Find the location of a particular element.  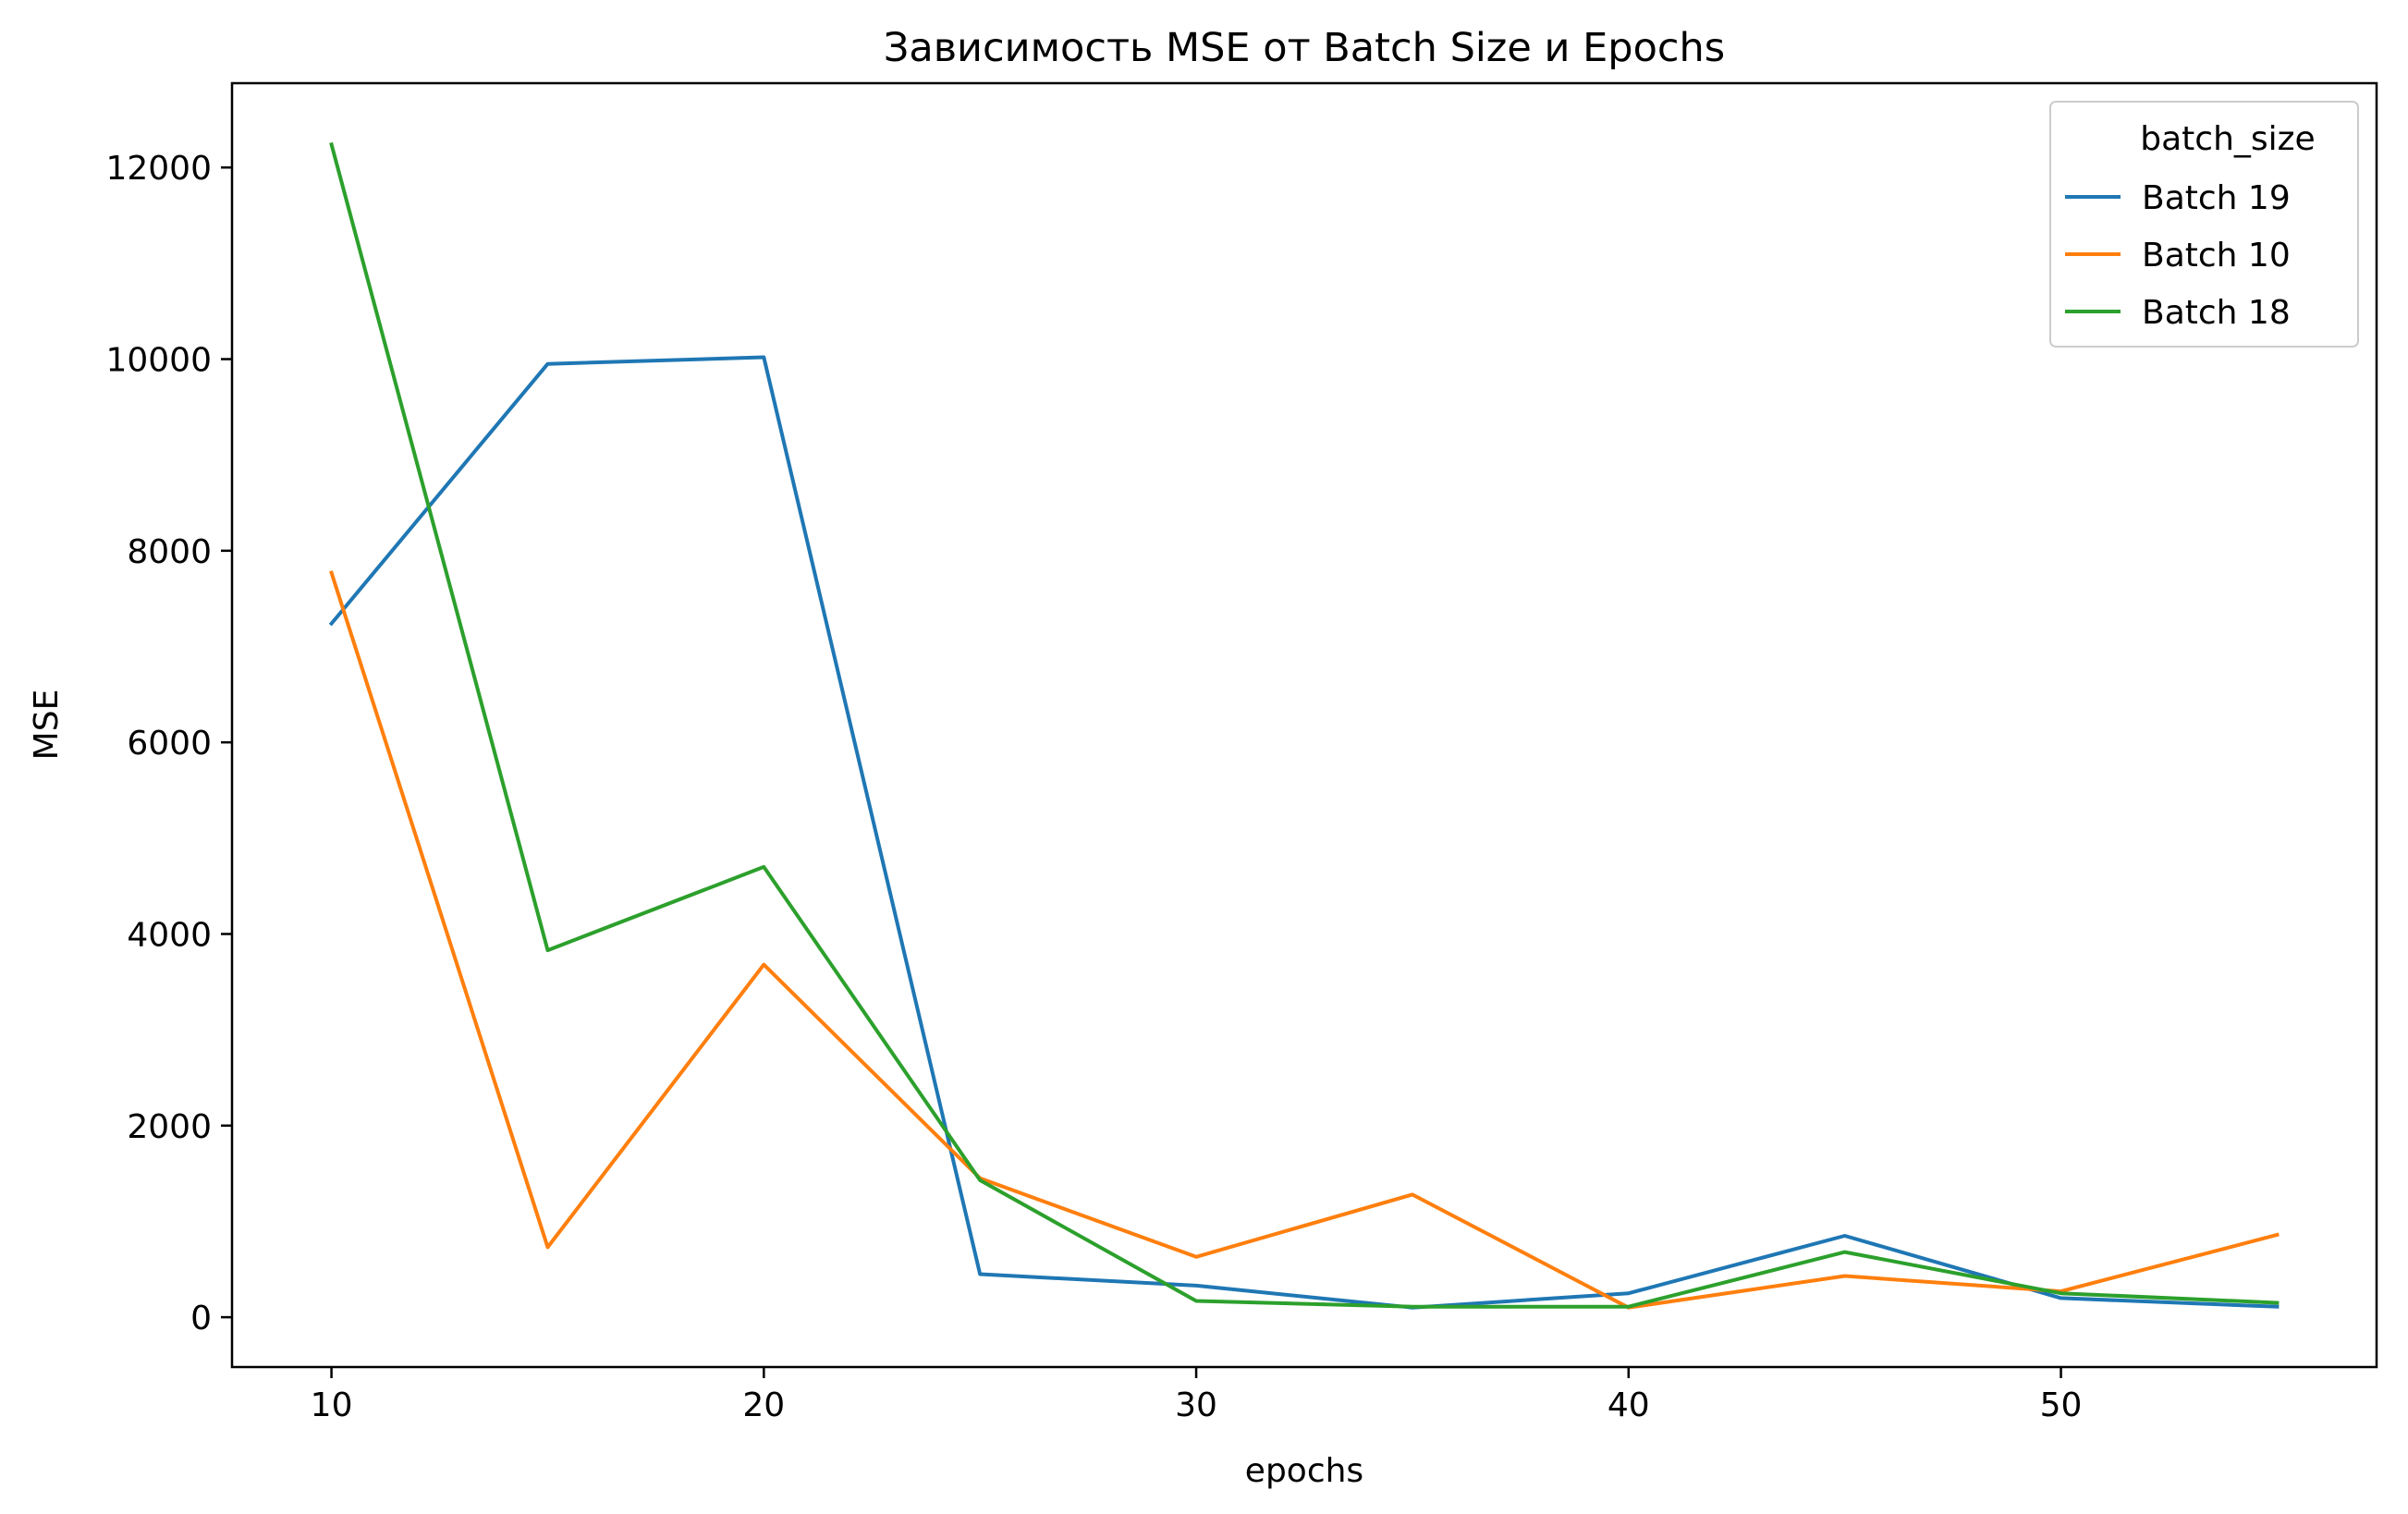

y-tick-label: 4000 is located at coordinates (169, 935).